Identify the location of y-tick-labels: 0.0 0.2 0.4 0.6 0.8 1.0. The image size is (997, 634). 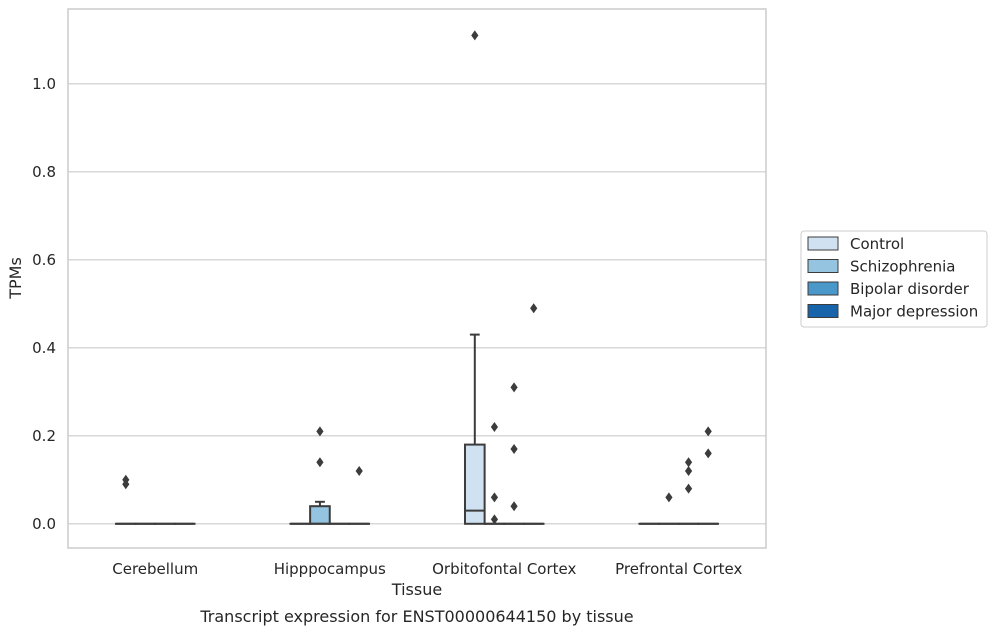
(44, 304).